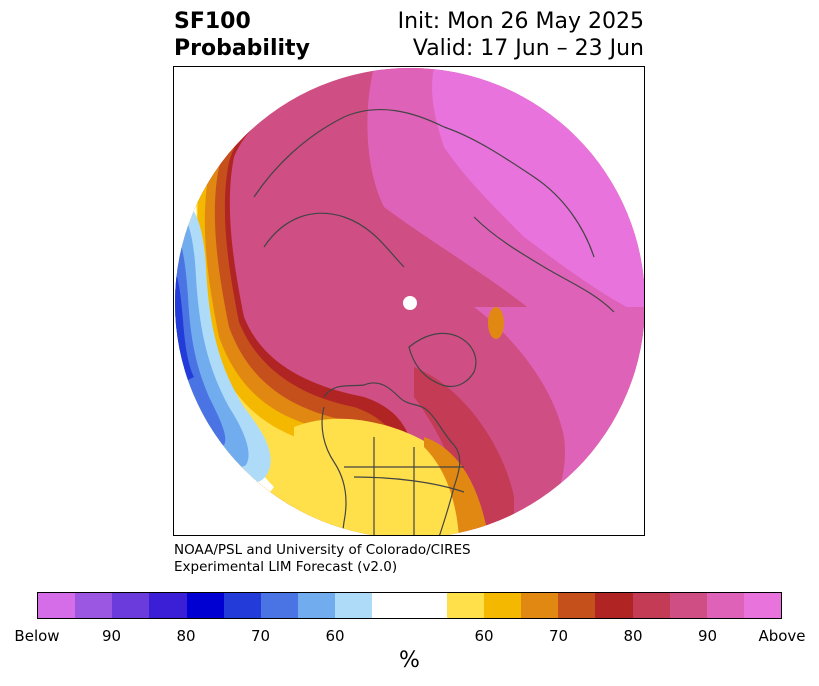  Describe the element at coordinates (496, 323) in the screenshot. I see `field-above-60-patch` at that location.